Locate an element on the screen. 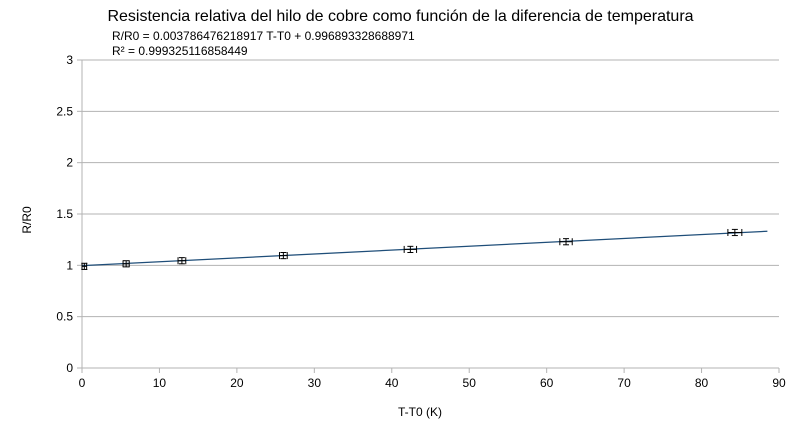 This screenshot has width=801, height=438. trendline-r-squared: R² = 0.999325116858449 is located at coordinates (180, 51).